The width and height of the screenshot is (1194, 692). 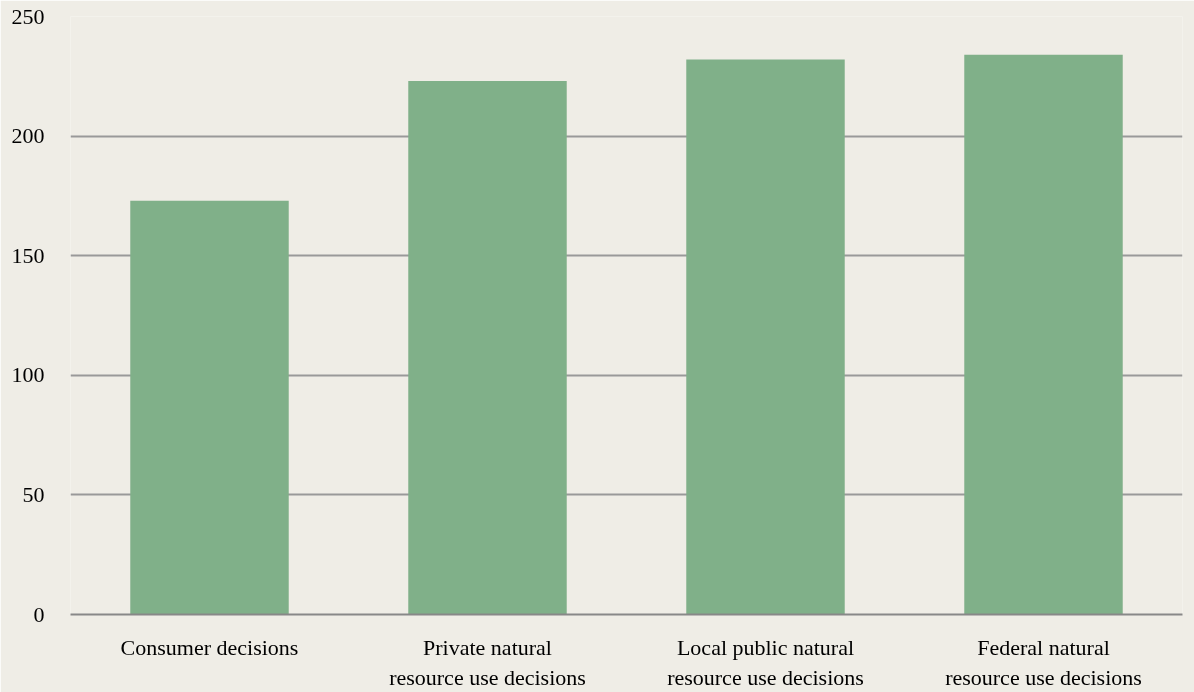 What do you see at coordinates (765, 662) in the screenshot?
I see `x-tick-label: Local public natural resource use decisions` at bounding box center [765, 662].